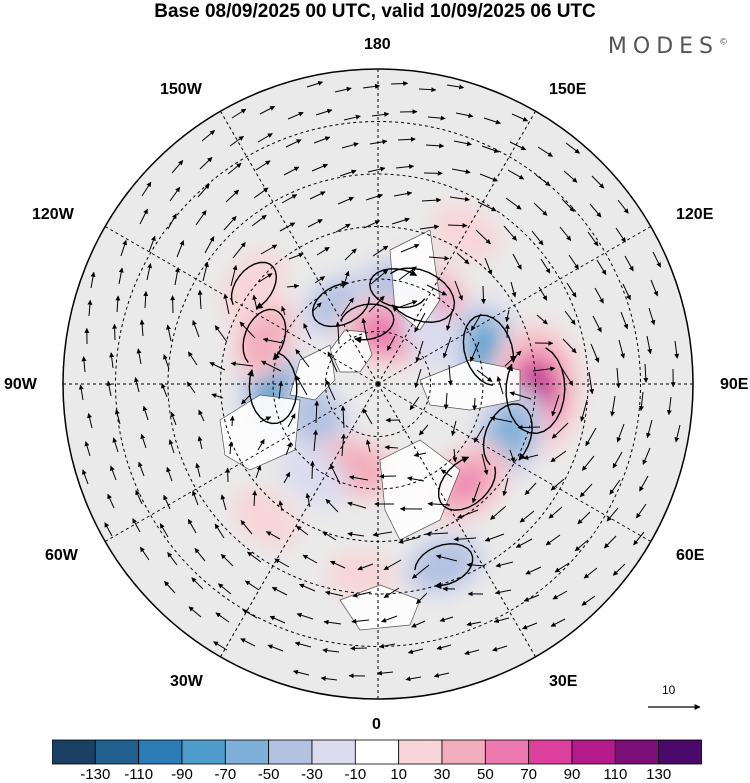  Describe the element at coordinates (695, 214) in the screenshot. I see `lon-label-120e: 120E` at that location.